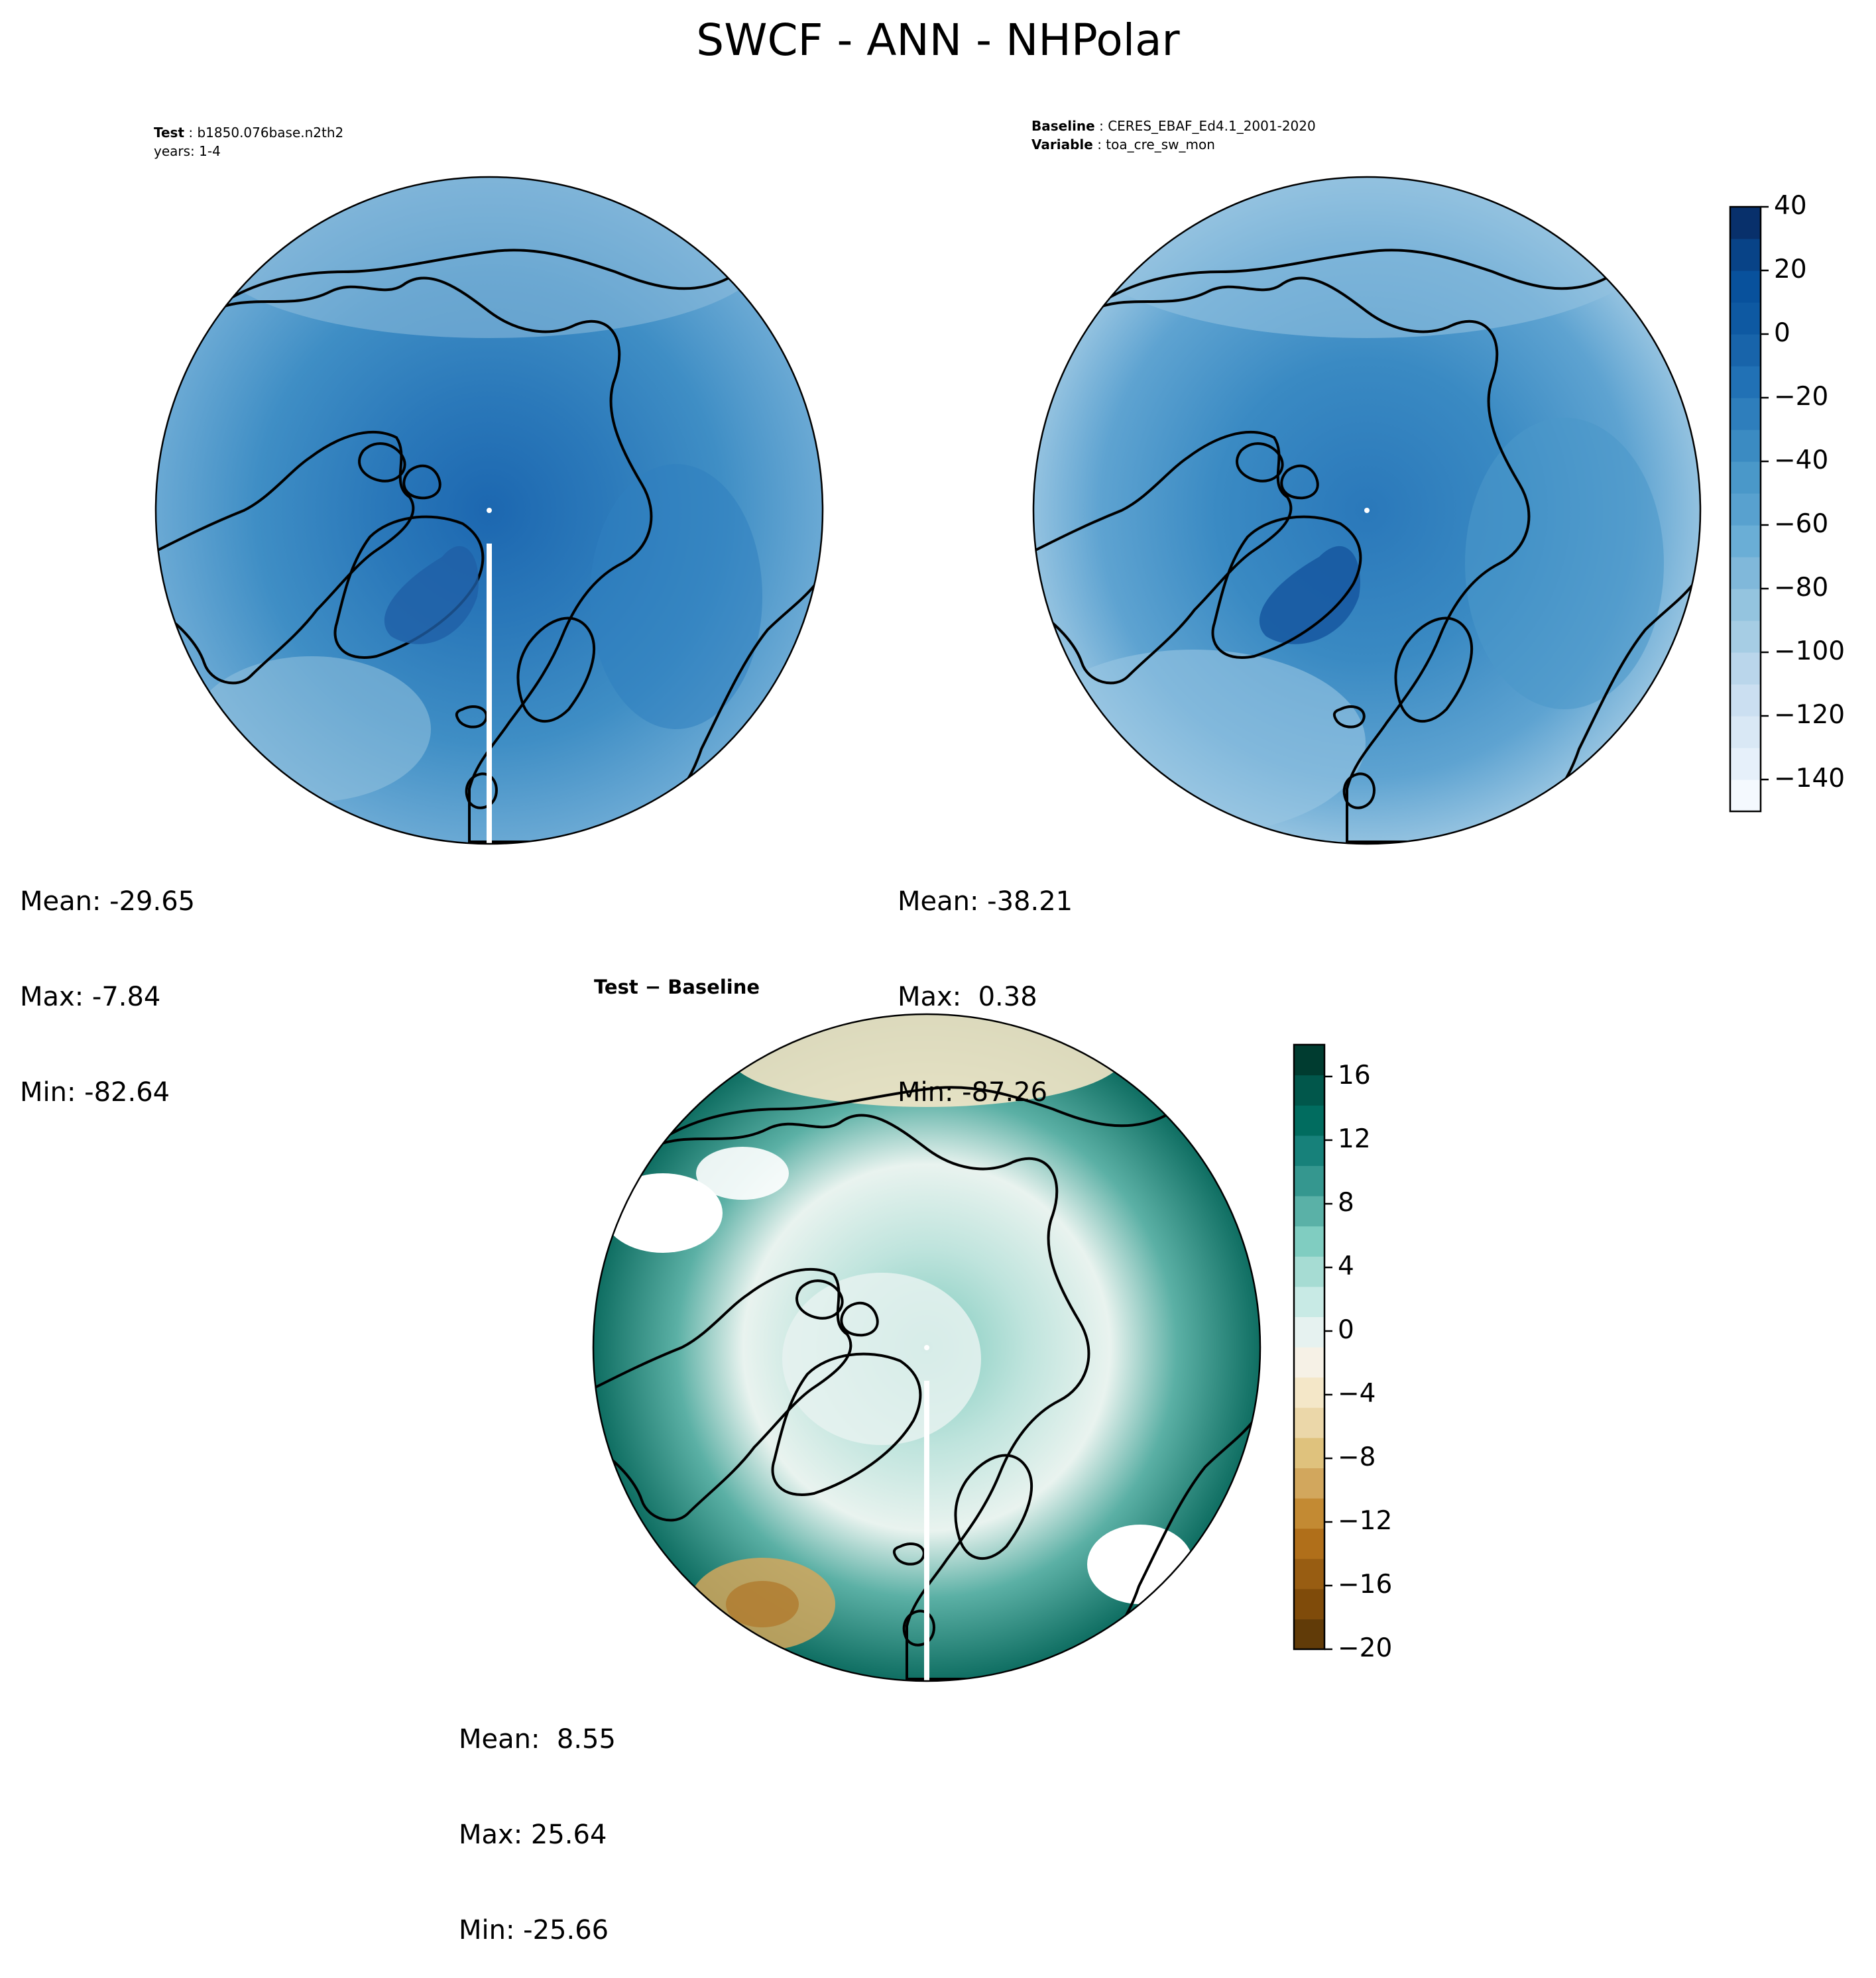  I want to click on colorbar-main-tick-label: −20, so click(1801, 397).